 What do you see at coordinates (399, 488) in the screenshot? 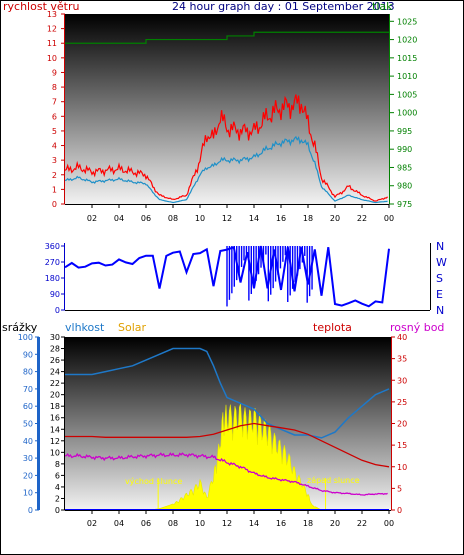
I see `temperature-y-tick: 5` at bounding box center [399, 488].